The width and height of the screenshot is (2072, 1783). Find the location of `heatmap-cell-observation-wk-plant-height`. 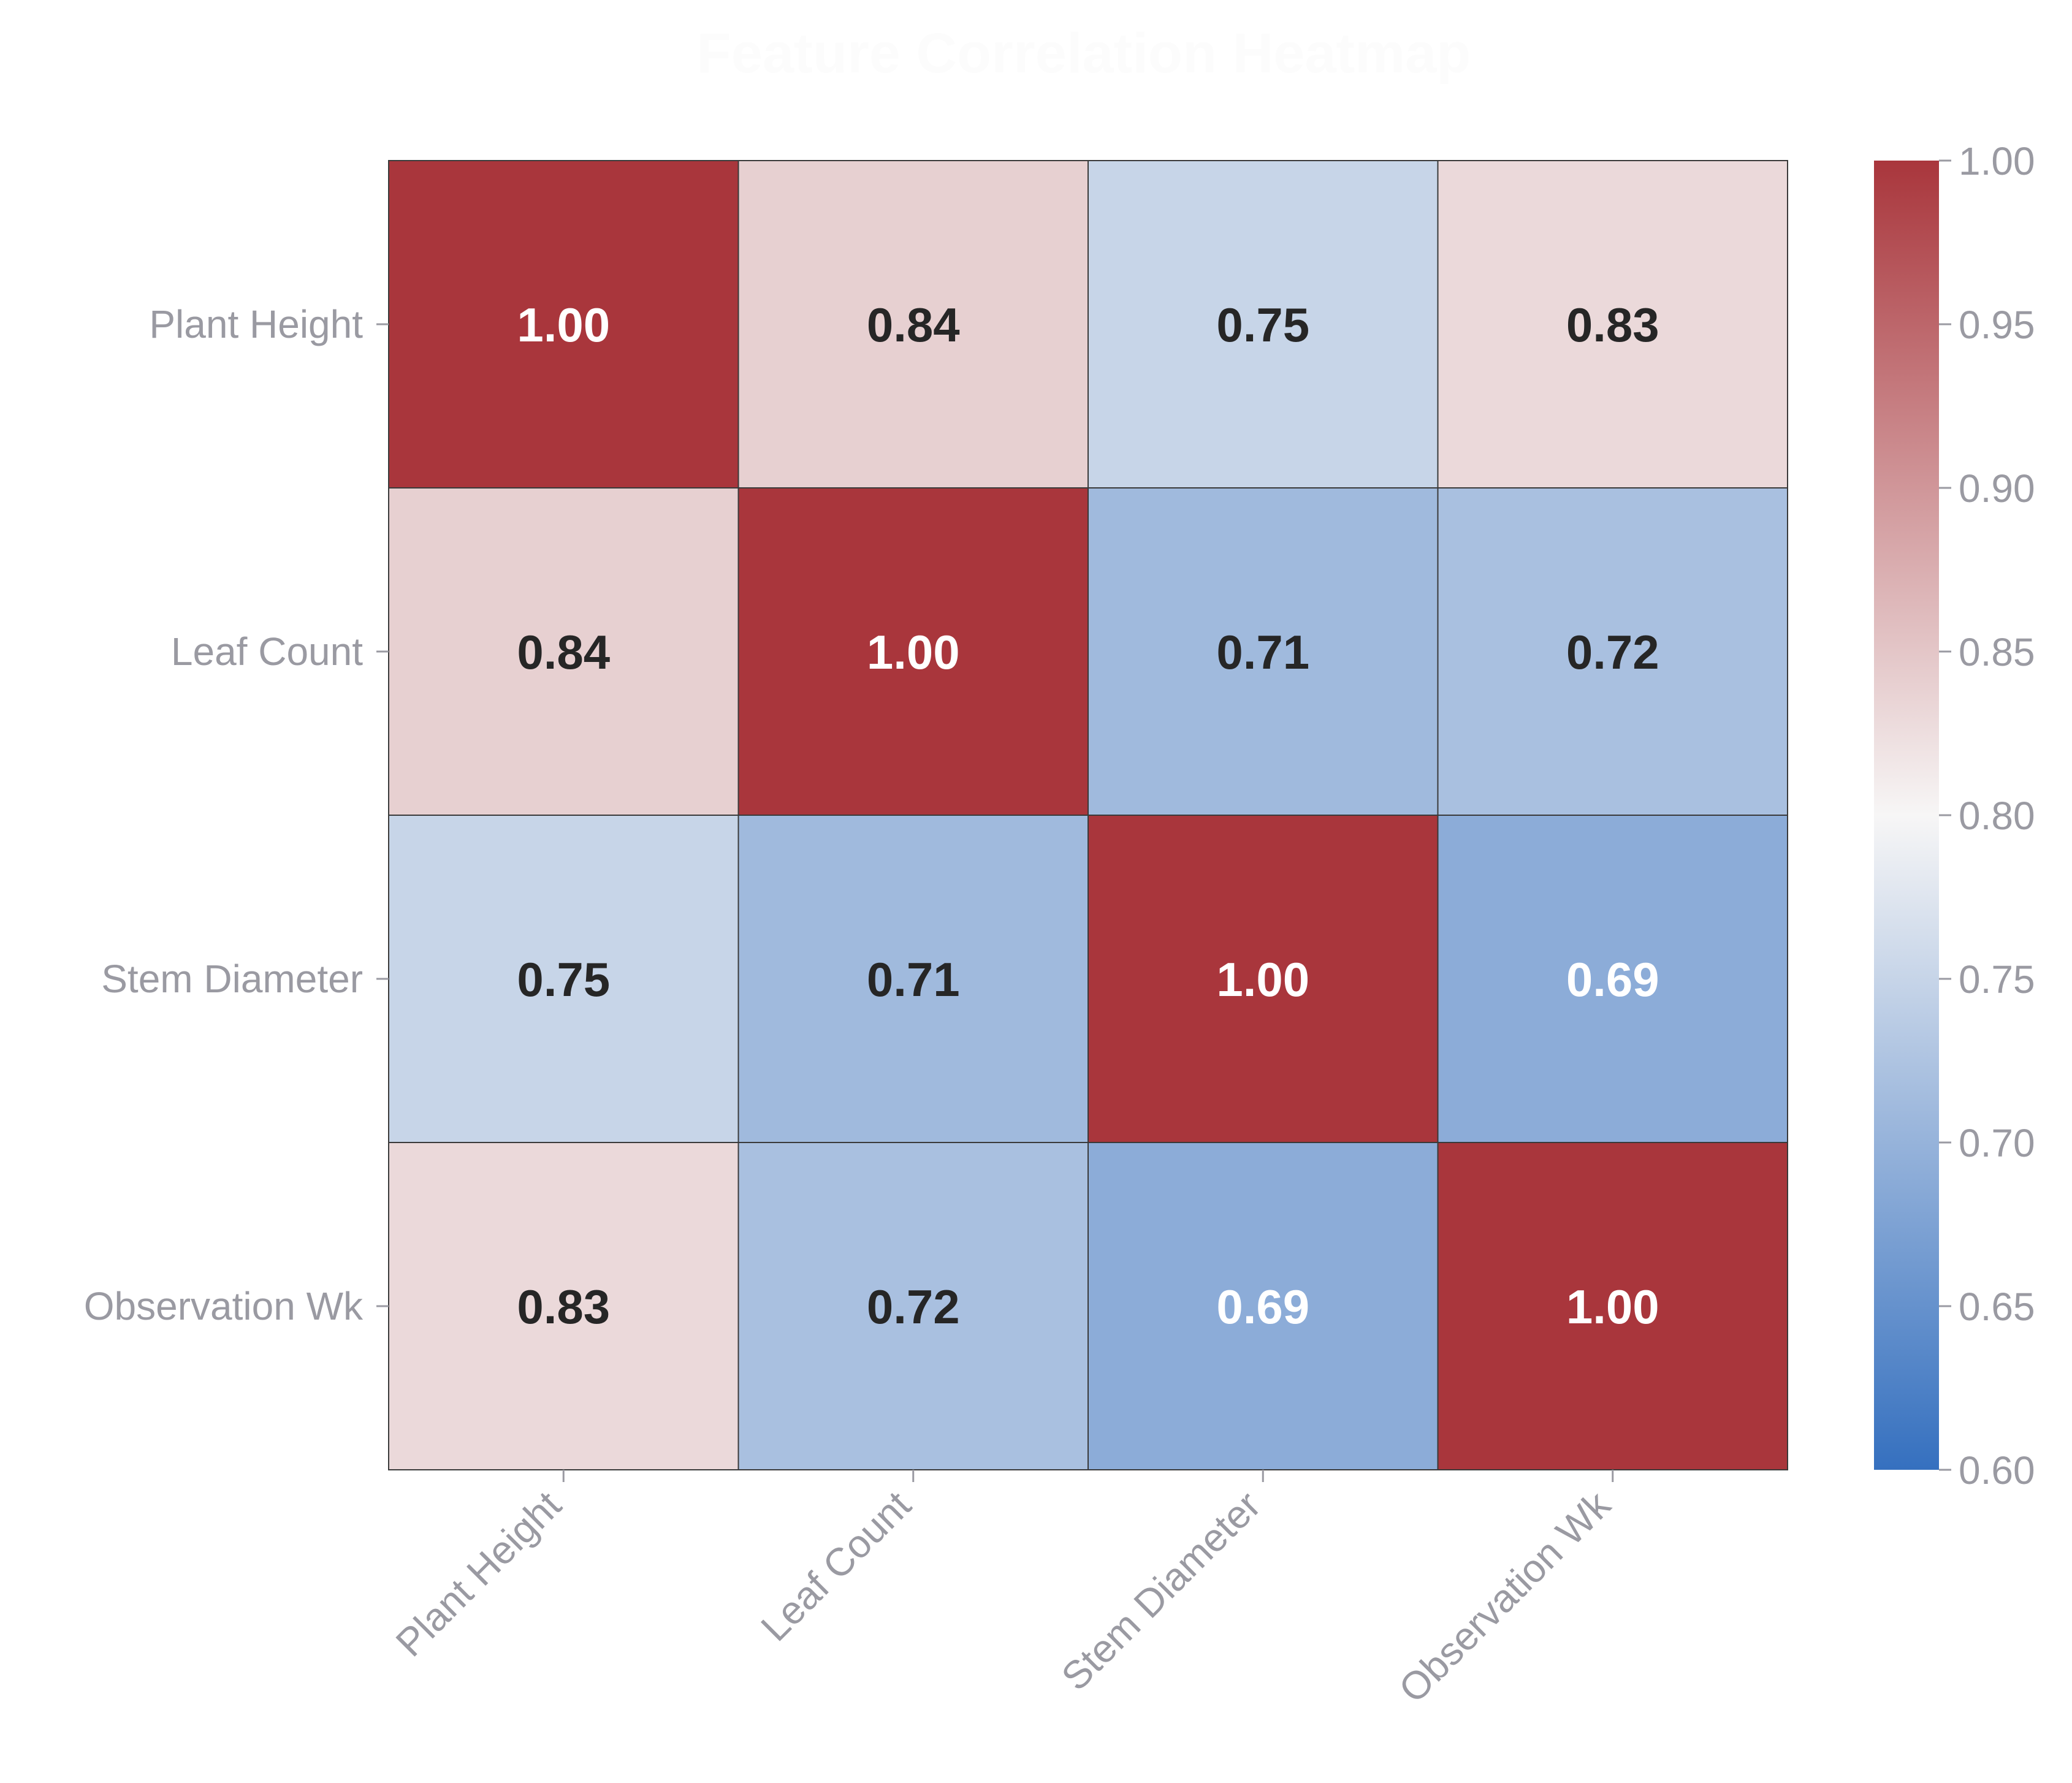

heatmap-cell-observation-wk-plant-height is located at coordinates (563, 1306).